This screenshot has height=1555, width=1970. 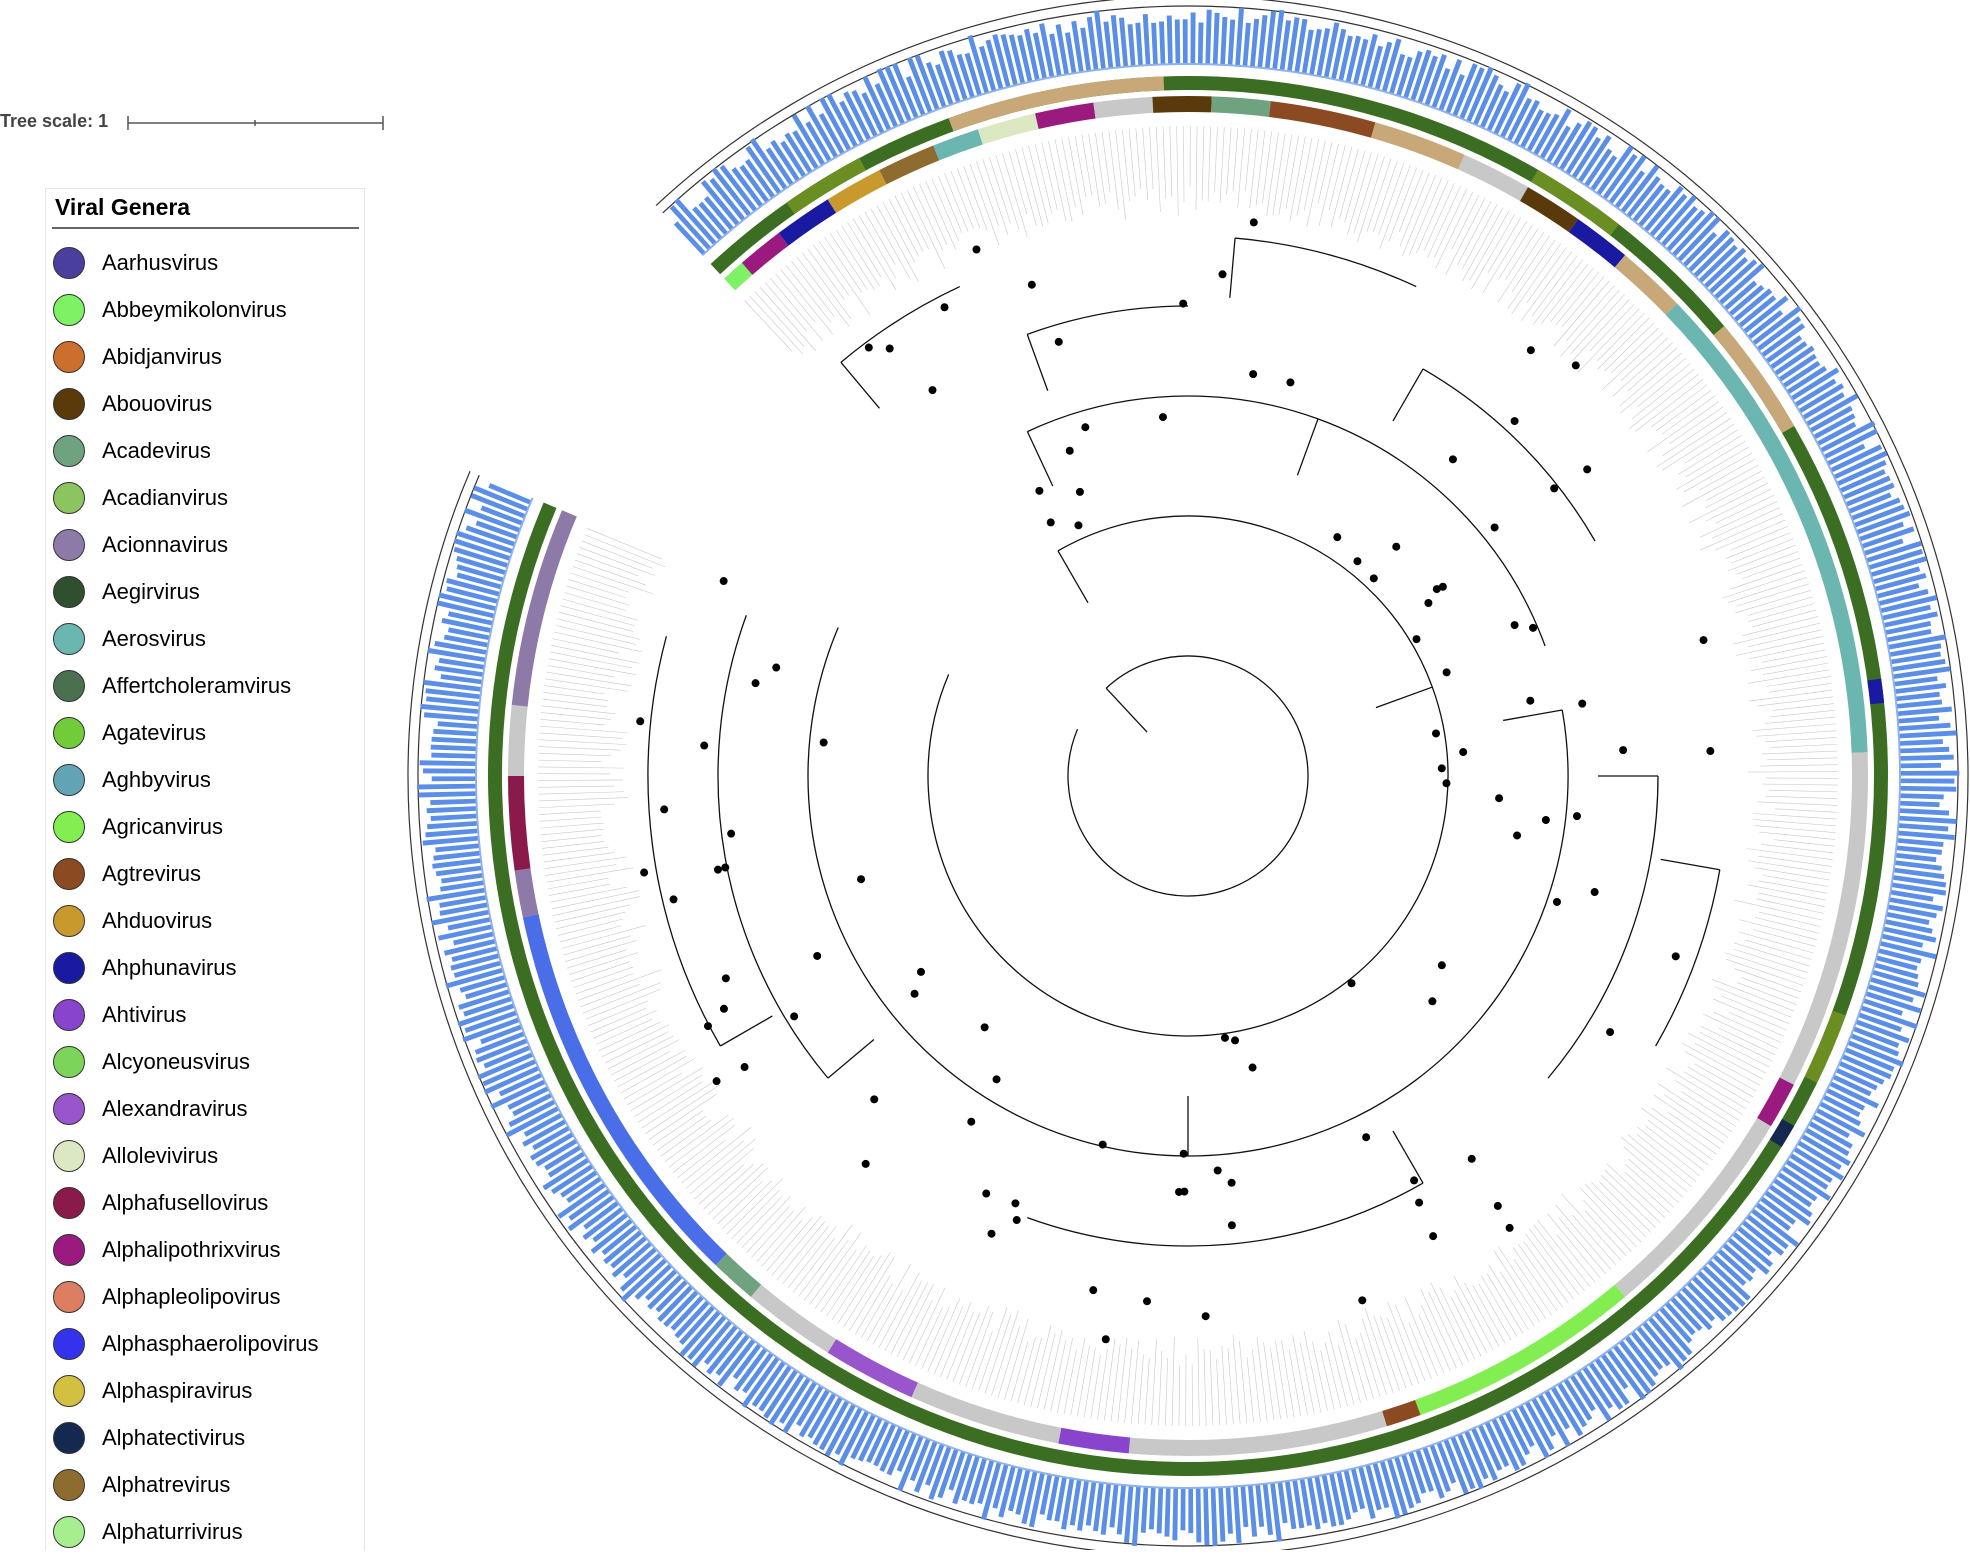 I want to click on legend-item: Ahduovirus, so click(x=185, y=920).